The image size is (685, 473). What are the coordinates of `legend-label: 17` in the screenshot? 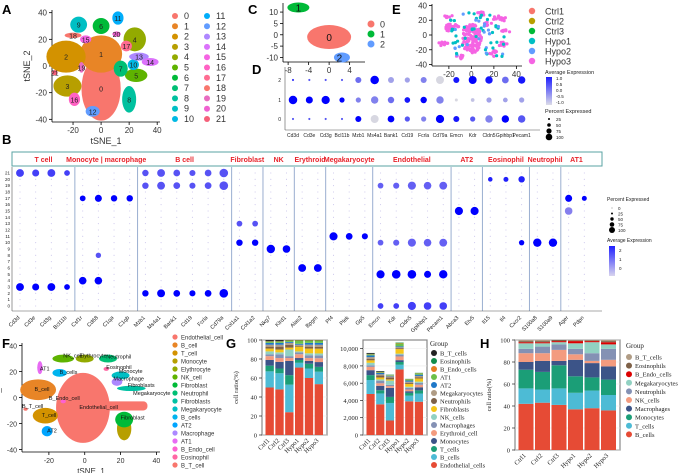 It's located at (221, 78).